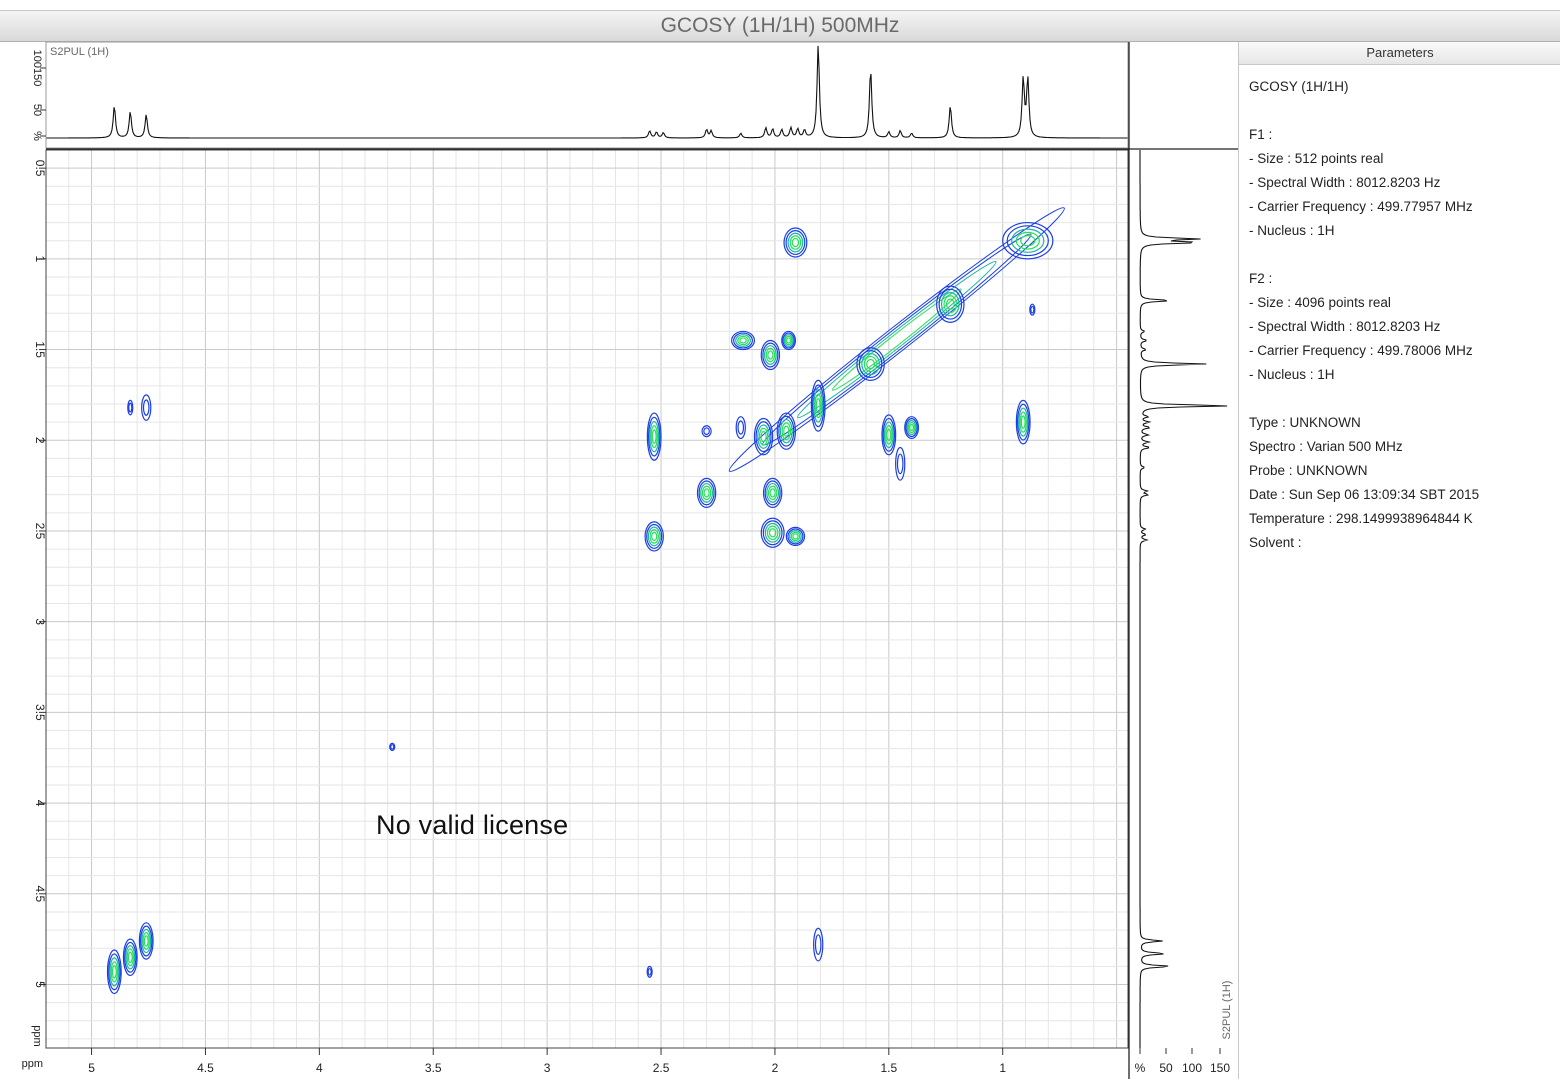  What do you see at coordinates (1220, 1068) in the screenshot?
I see `right-proj-tick-label: 150` at bounding box center [1220, 1068].